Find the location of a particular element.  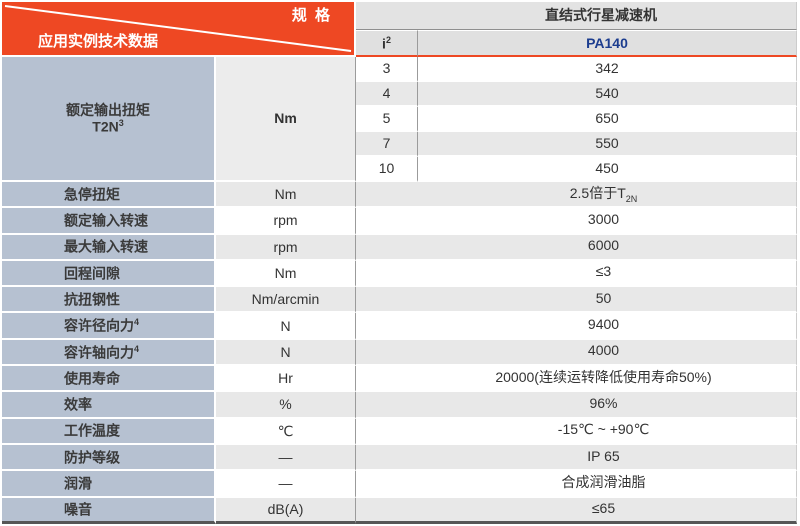

spec-value-cell: 96% is located at coordinates (576, 405).